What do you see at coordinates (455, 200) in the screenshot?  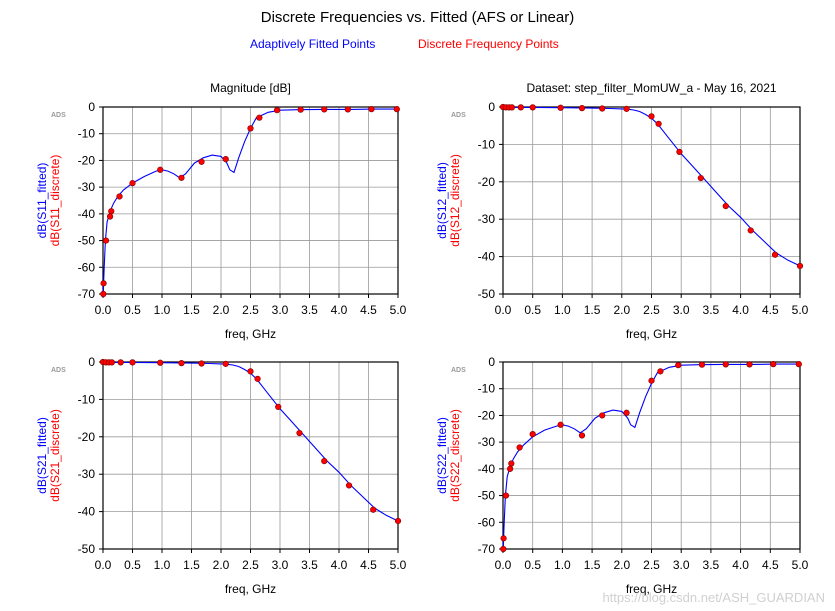 I see `y-axis-label-discrete: dB(S12_discrete)` at bounding box center [455, 200].